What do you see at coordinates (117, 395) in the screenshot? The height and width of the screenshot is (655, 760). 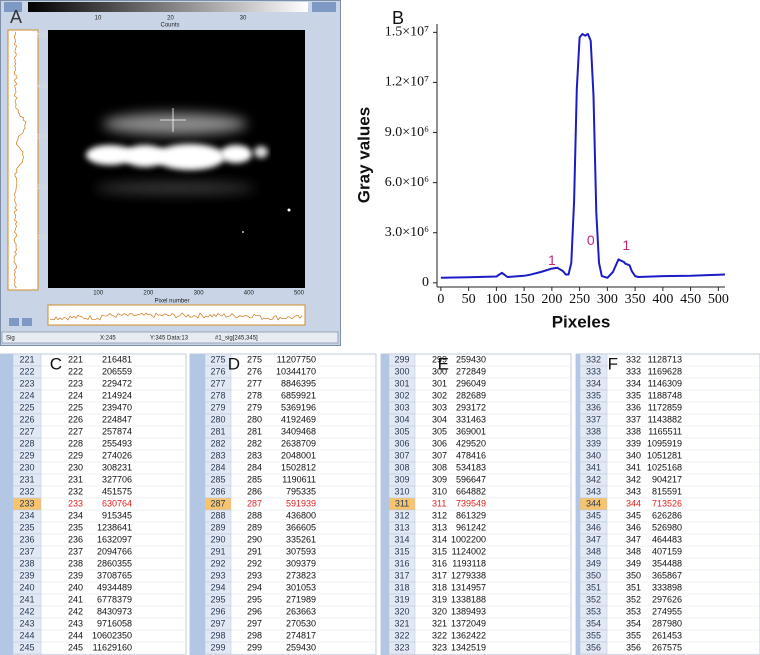 I see `value-cell: 214924` at bounding box center [117, 395].